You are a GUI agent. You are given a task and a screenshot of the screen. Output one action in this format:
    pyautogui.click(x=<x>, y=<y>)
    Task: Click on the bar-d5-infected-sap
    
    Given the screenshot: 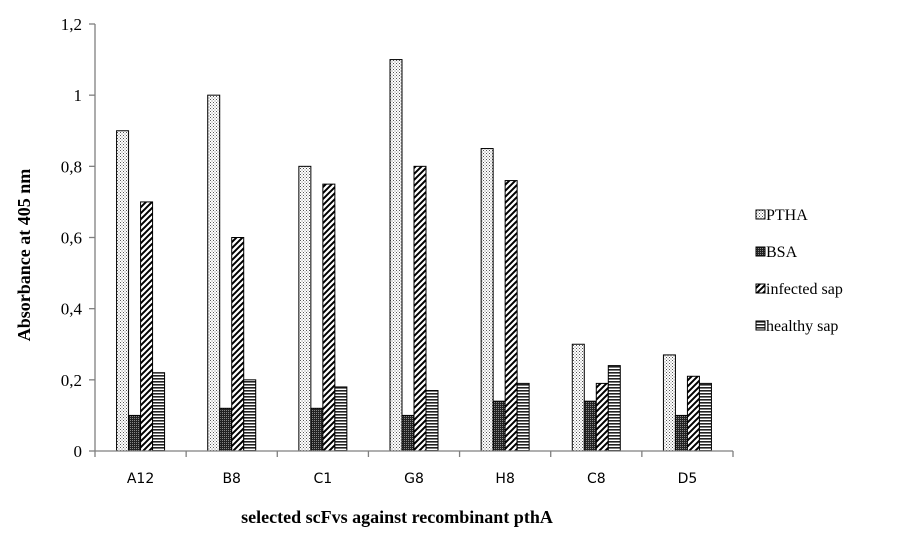 What is the action you would take?
    pyautogui.click(x=693, y=413)
    